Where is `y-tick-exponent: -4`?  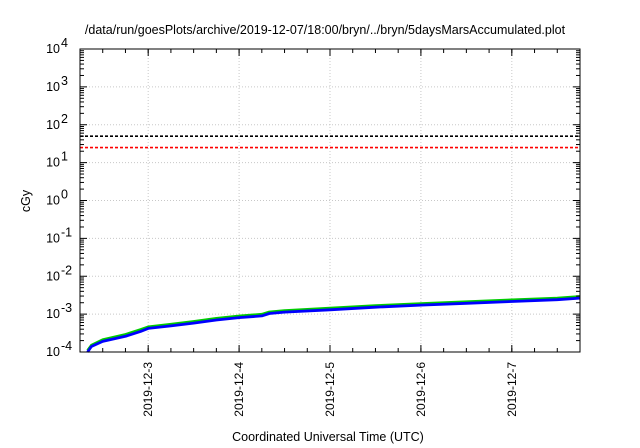
y-tick-exponent: -4 is located at coordinates (66, 346).